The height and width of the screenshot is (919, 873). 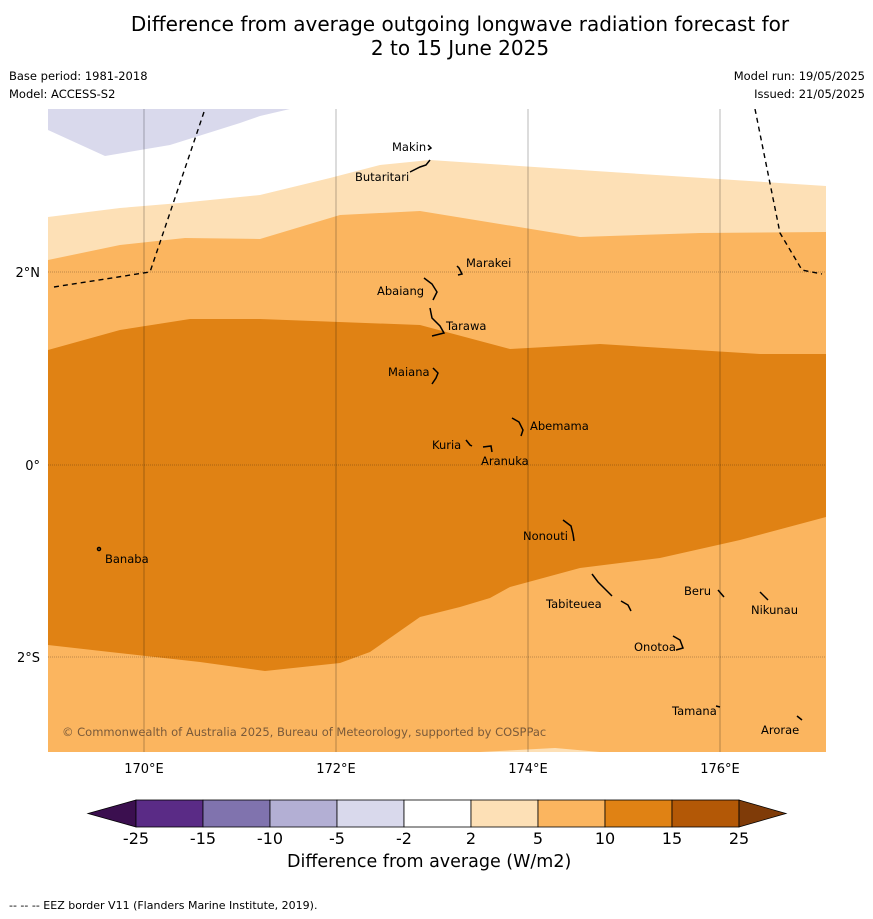 I want to click on lon-label-172: 172°E, so click(x=336, y=769).